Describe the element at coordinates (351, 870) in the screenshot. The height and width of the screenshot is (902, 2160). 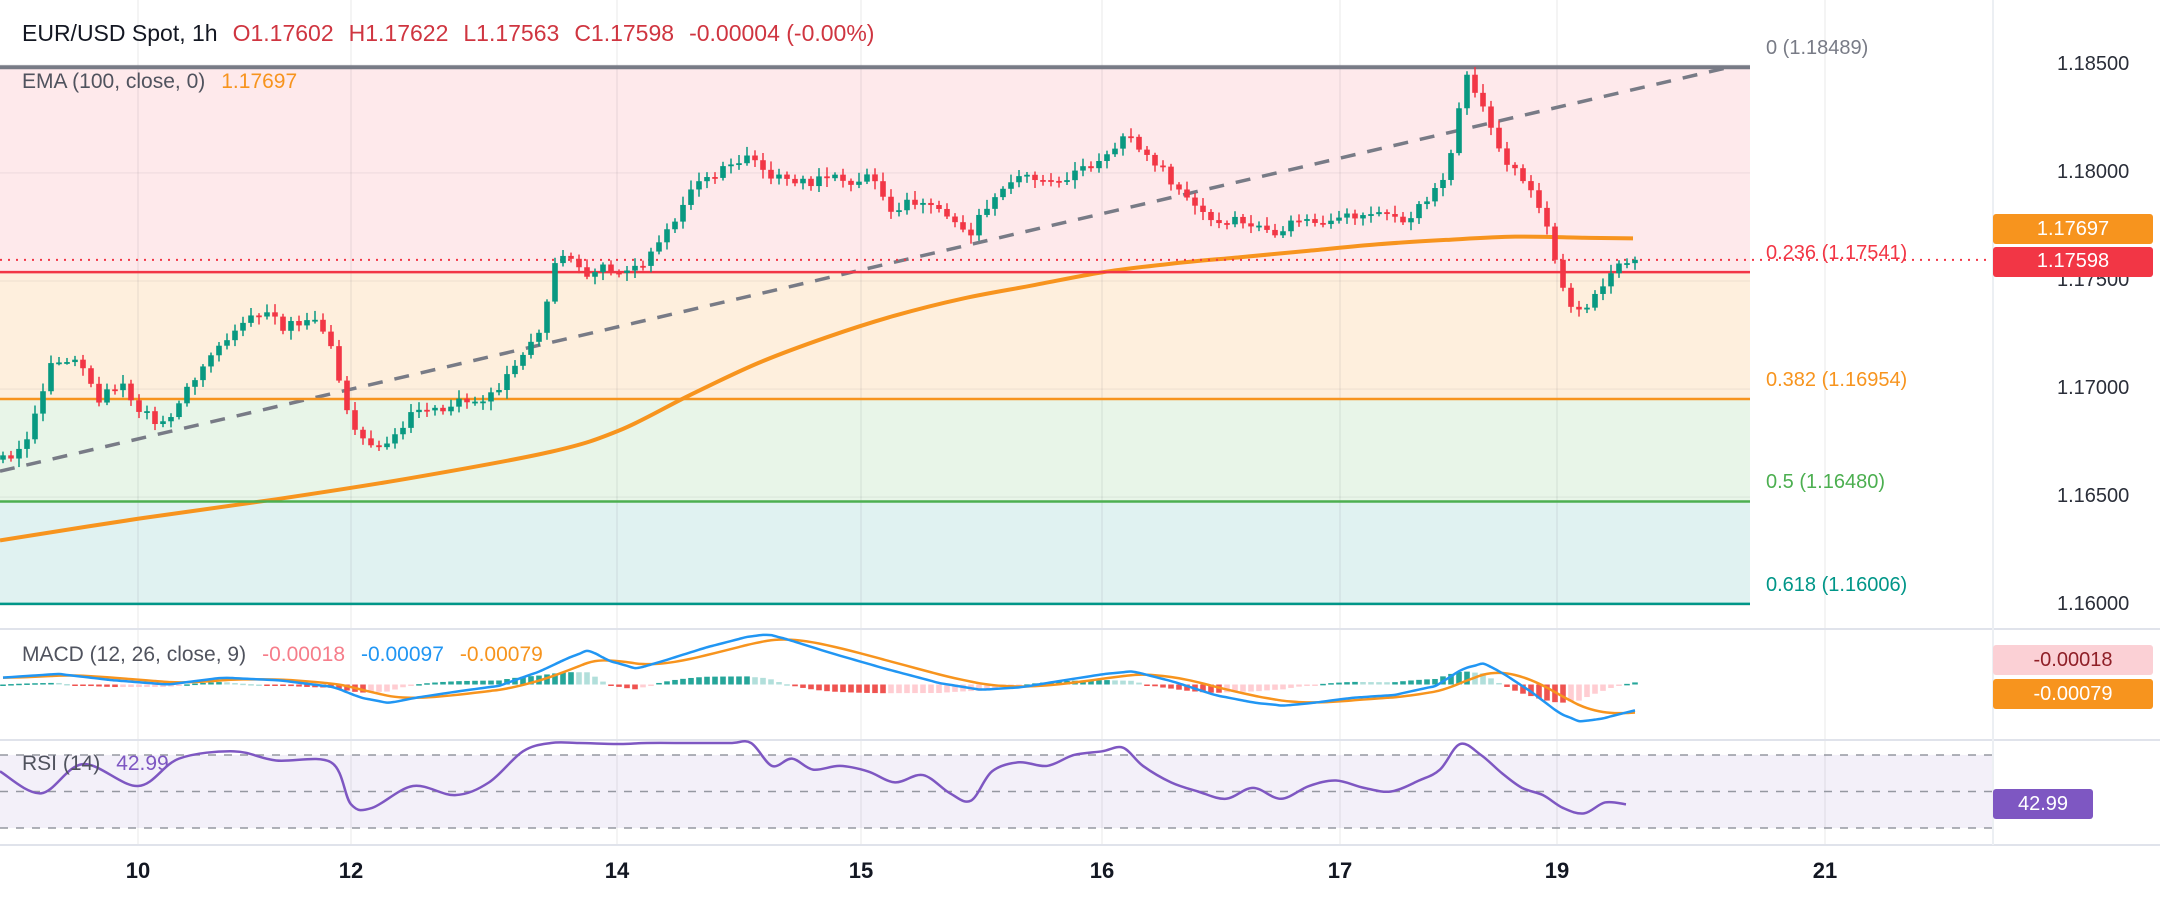
I see `time-axis-label: 12` at that location.